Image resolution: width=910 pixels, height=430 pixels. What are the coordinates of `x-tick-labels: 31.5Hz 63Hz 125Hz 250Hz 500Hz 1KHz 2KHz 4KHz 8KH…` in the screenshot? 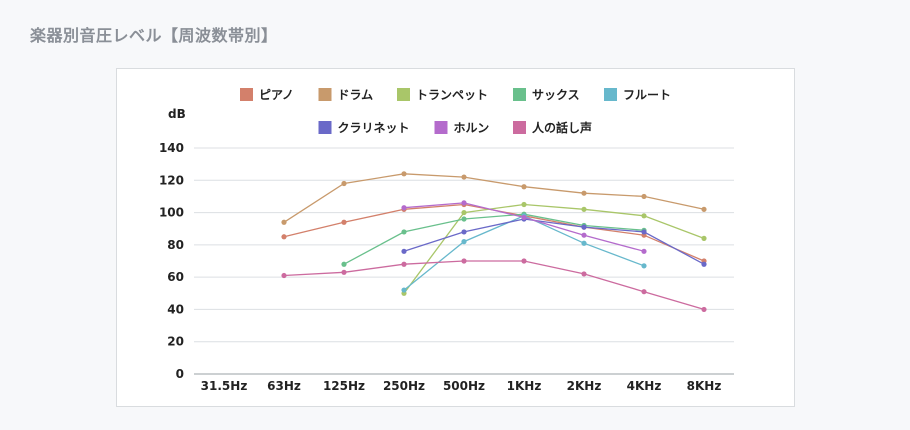 It's located at (461, 386).